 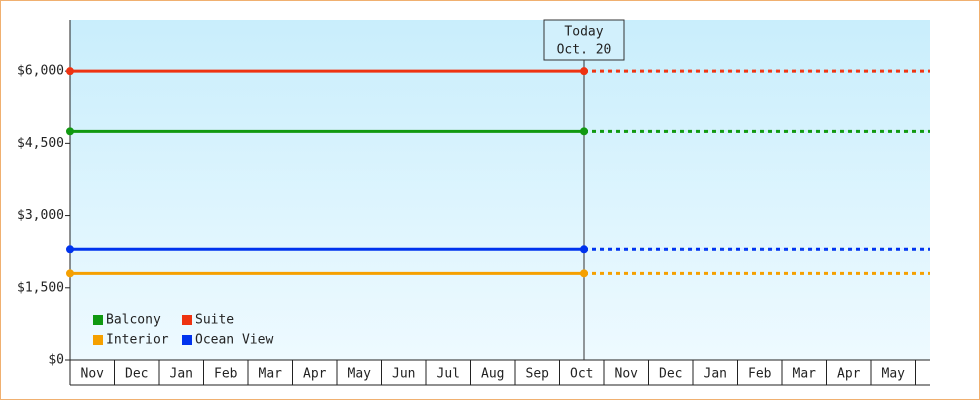 What do you see at coordinates (583, 32) in the screenshot?
I see `today-title: Today` at bounding box center [583, 32].